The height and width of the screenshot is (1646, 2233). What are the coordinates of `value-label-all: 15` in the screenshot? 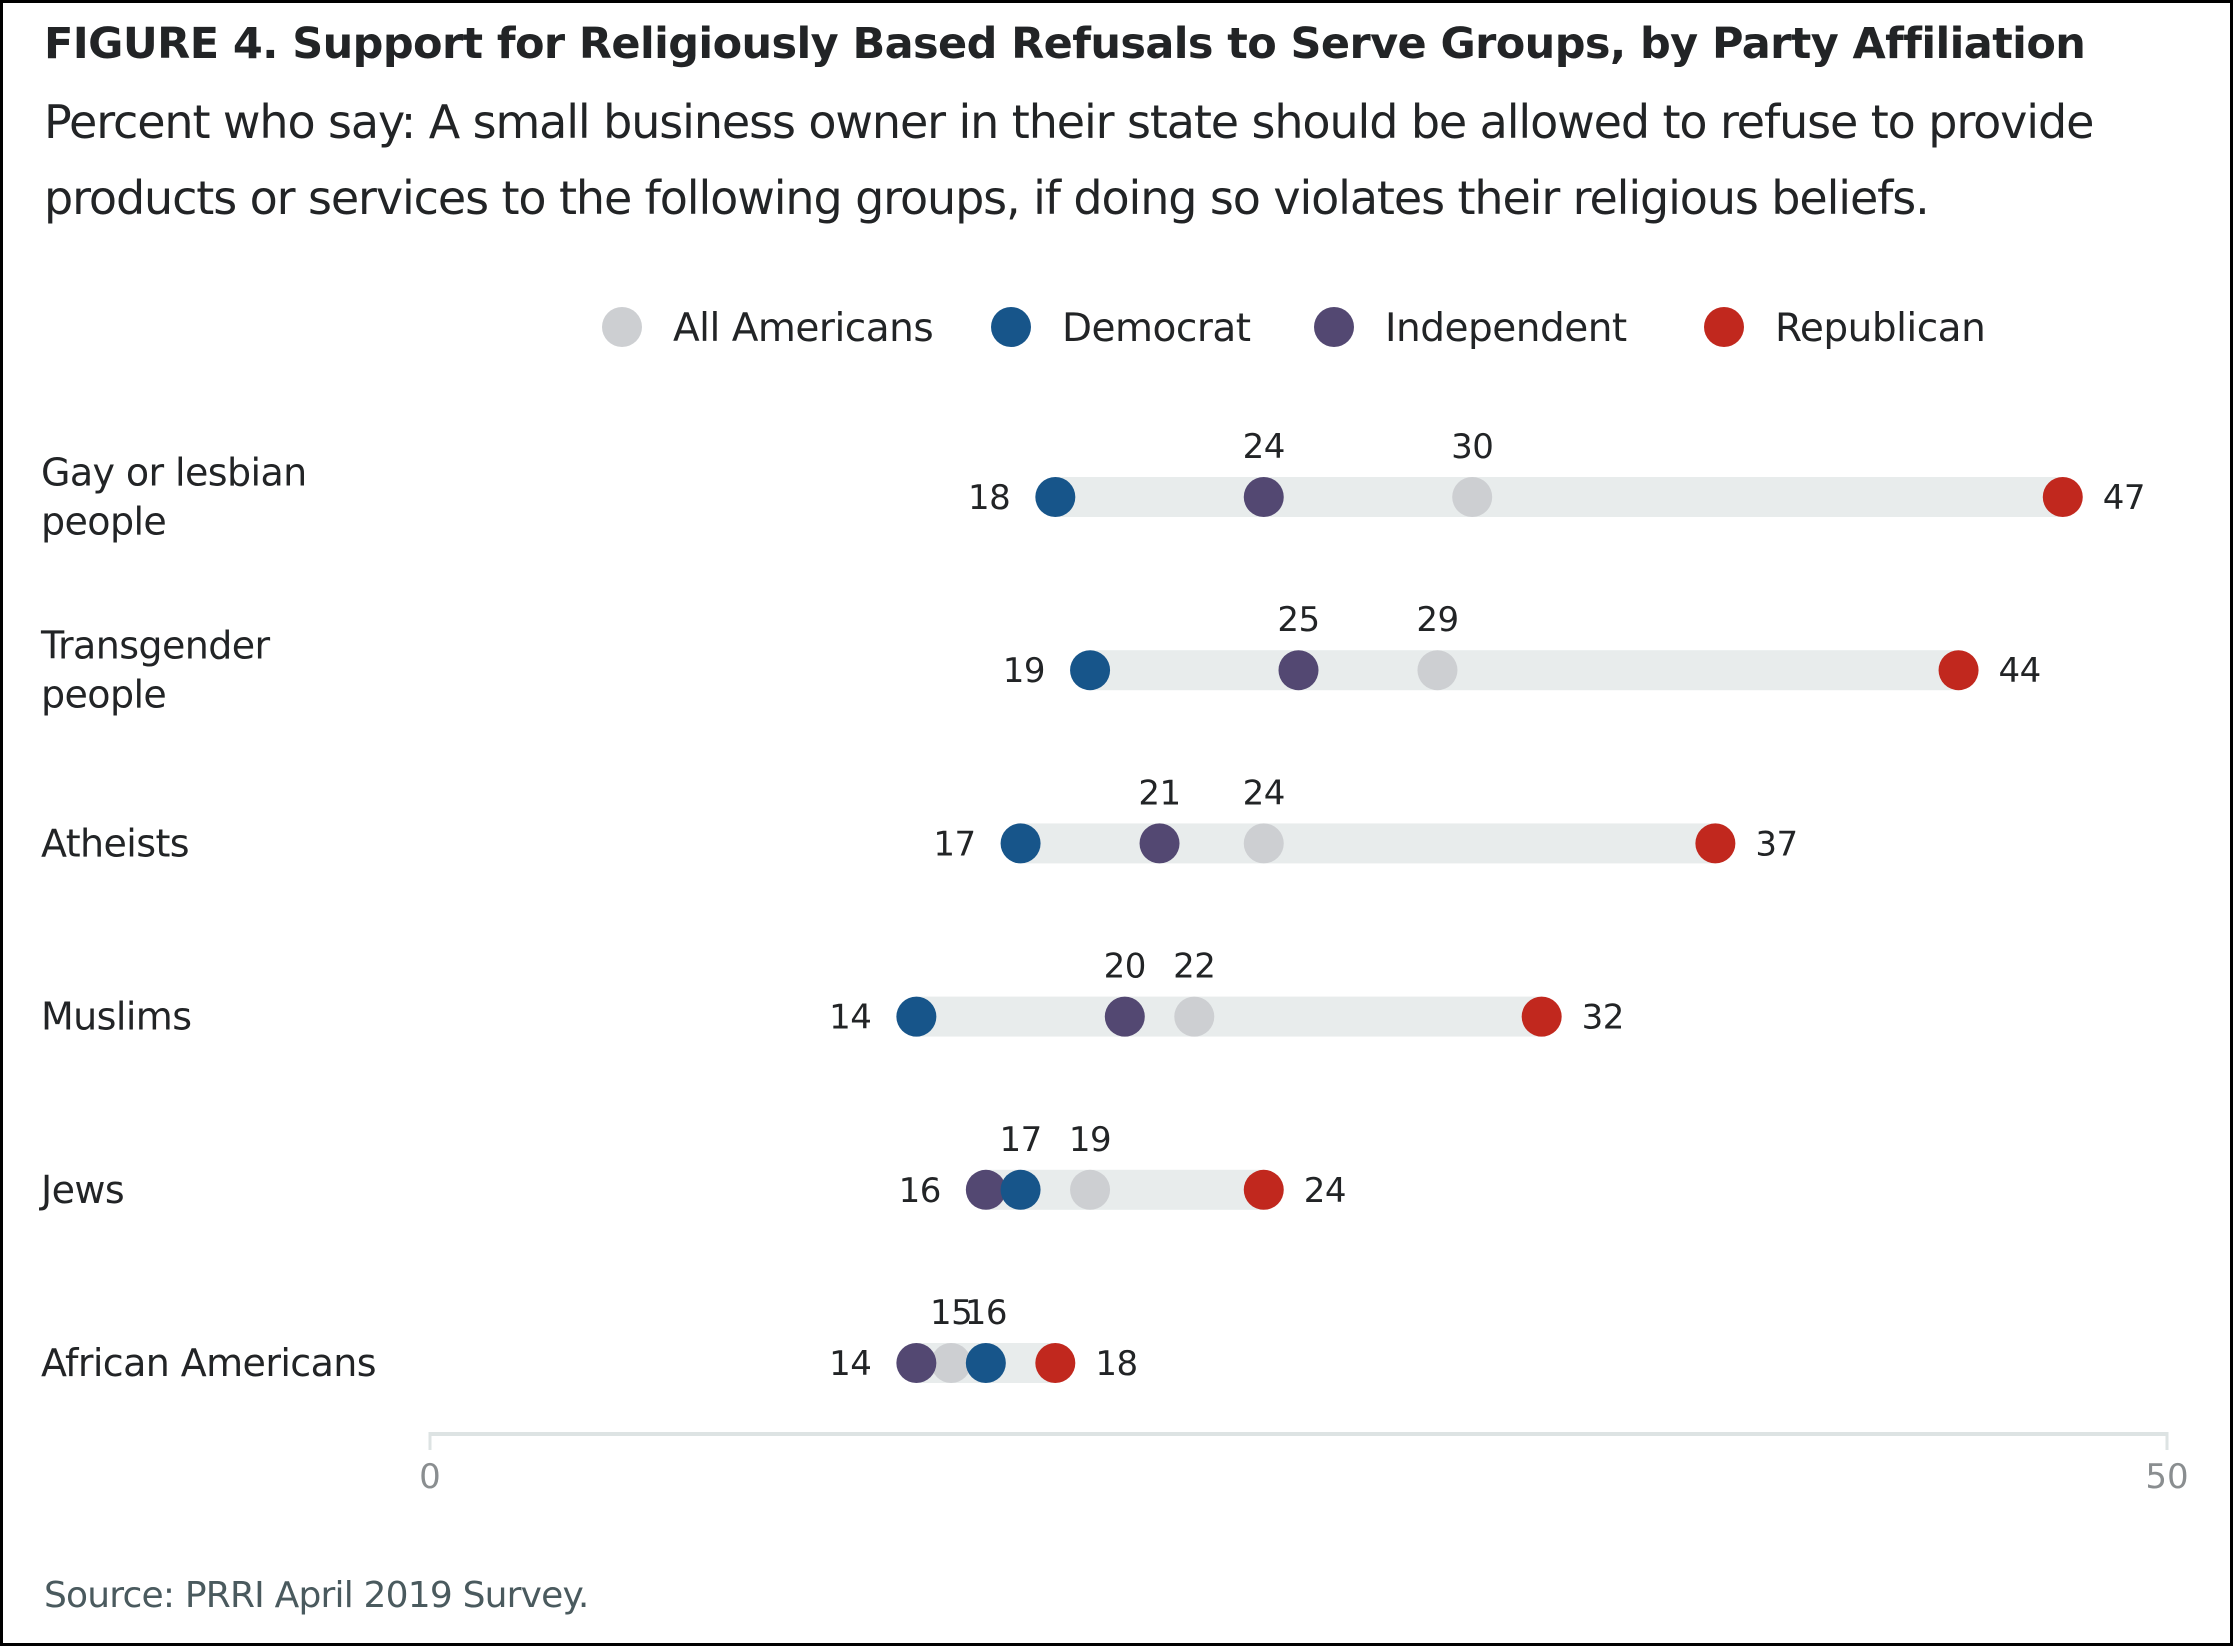 It's located at (951, 1313).